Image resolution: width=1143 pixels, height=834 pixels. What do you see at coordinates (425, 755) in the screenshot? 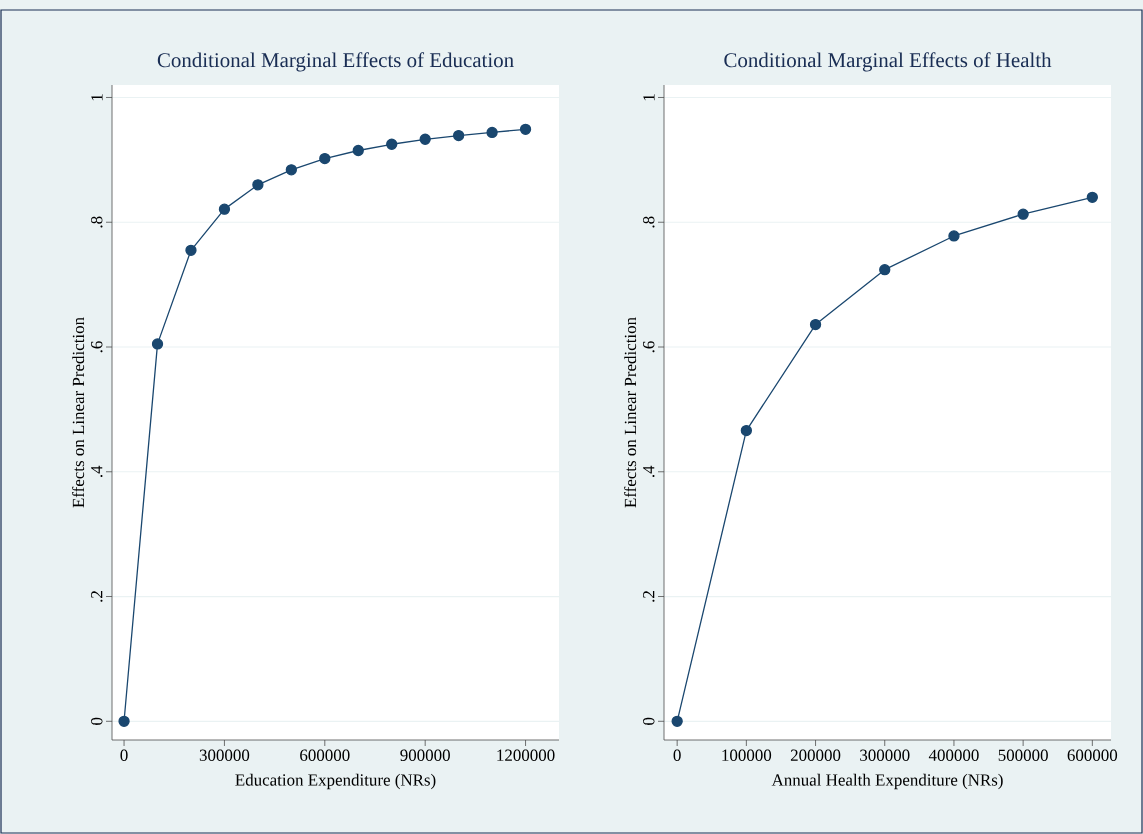
I see `x-tick-label: 900000` at bounding box center [425, 755].